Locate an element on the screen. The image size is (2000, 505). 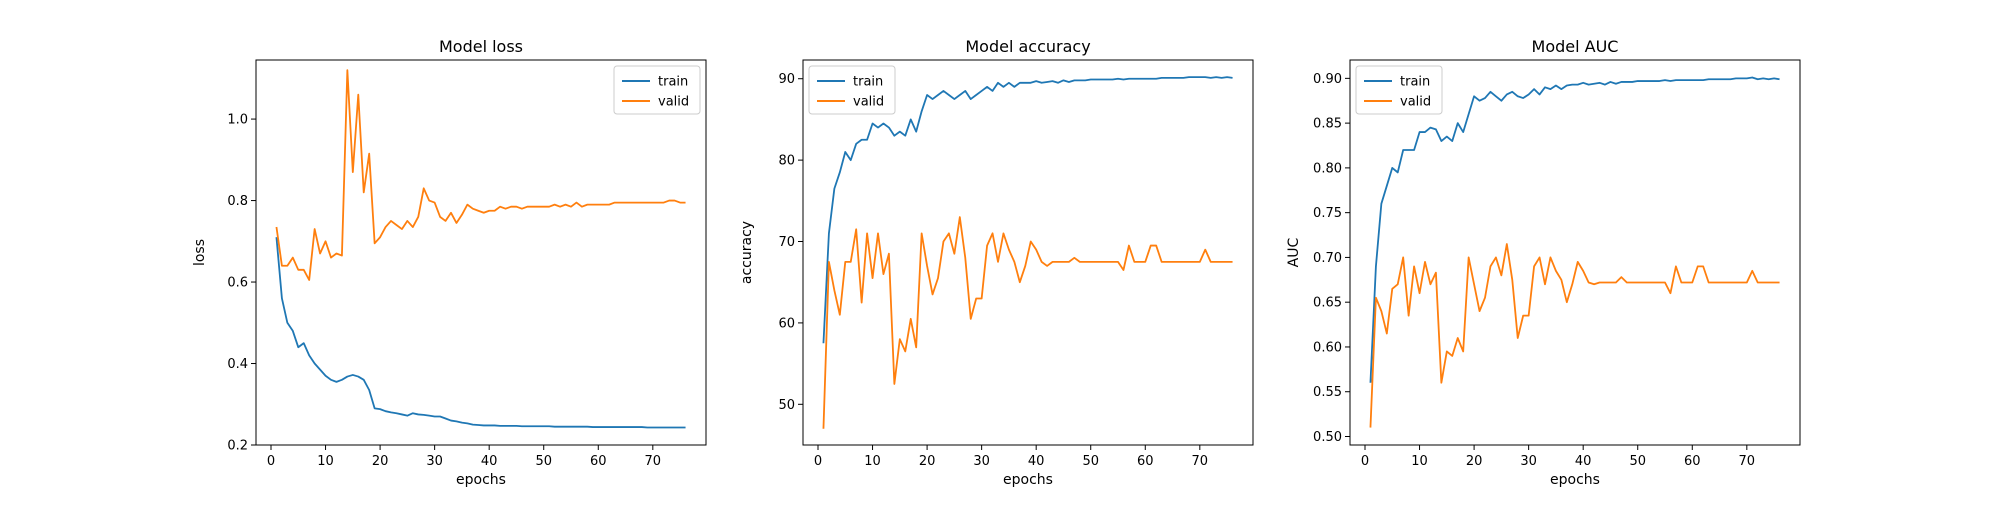
y-tick-label: 0.8 is located at coordinates (237, 201).